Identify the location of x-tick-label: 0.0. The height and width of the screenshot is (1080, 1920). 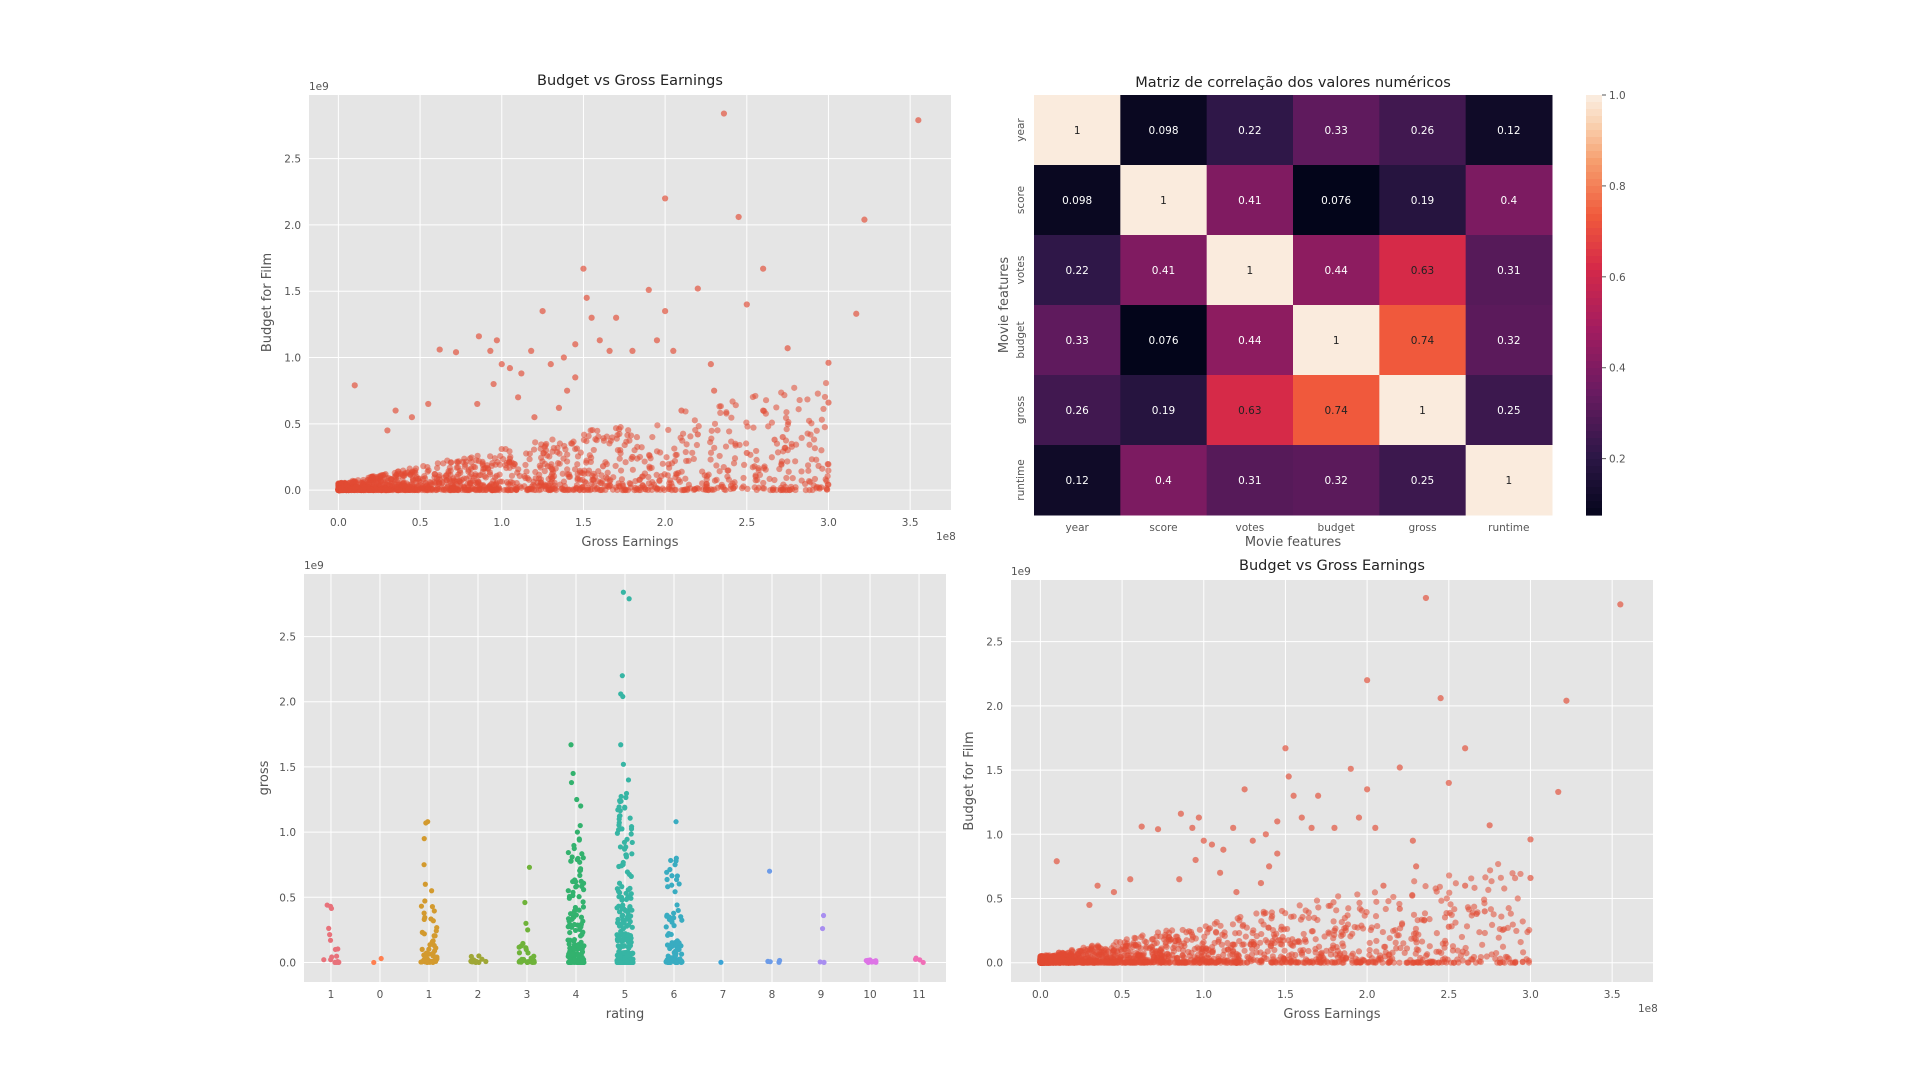
(338, 523).